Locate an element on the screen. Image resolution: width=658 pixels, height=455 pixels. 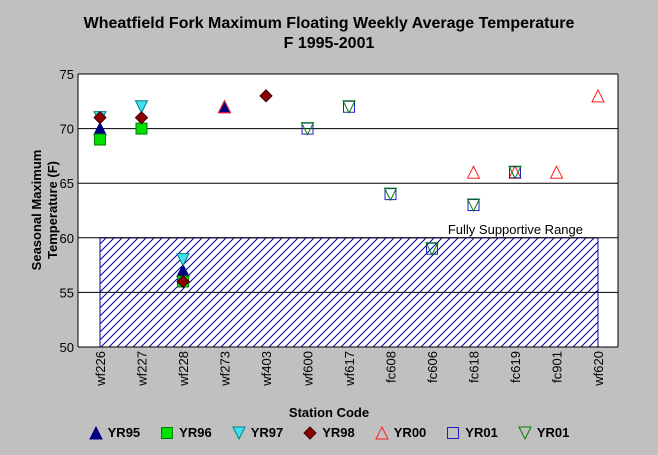
chart-subtitle: F 1995-2001 is located at coordinates (329, 43).